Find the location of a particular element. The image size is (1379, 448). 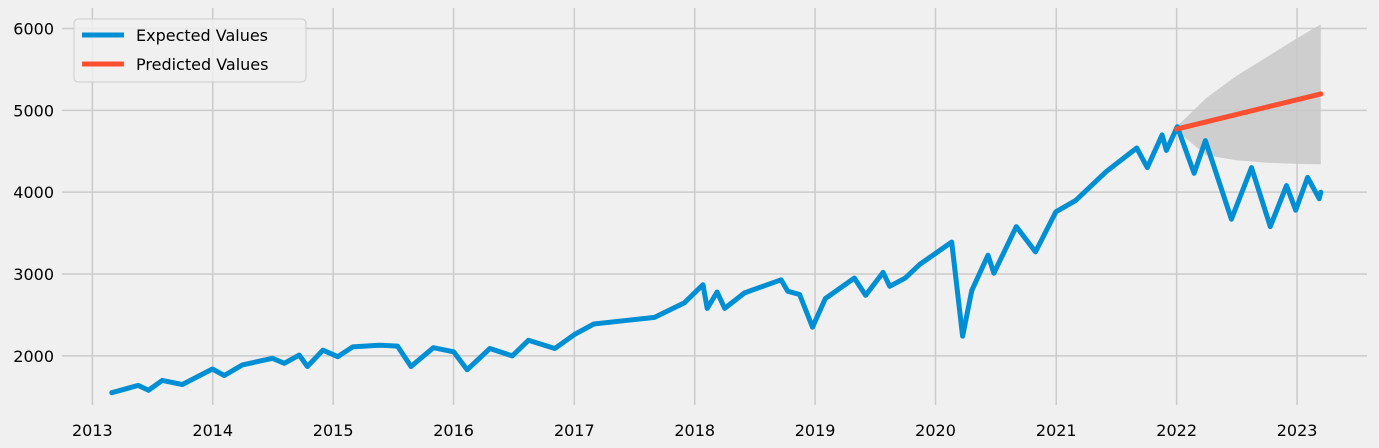

confidence-band is located at coordinates (1248, 94).